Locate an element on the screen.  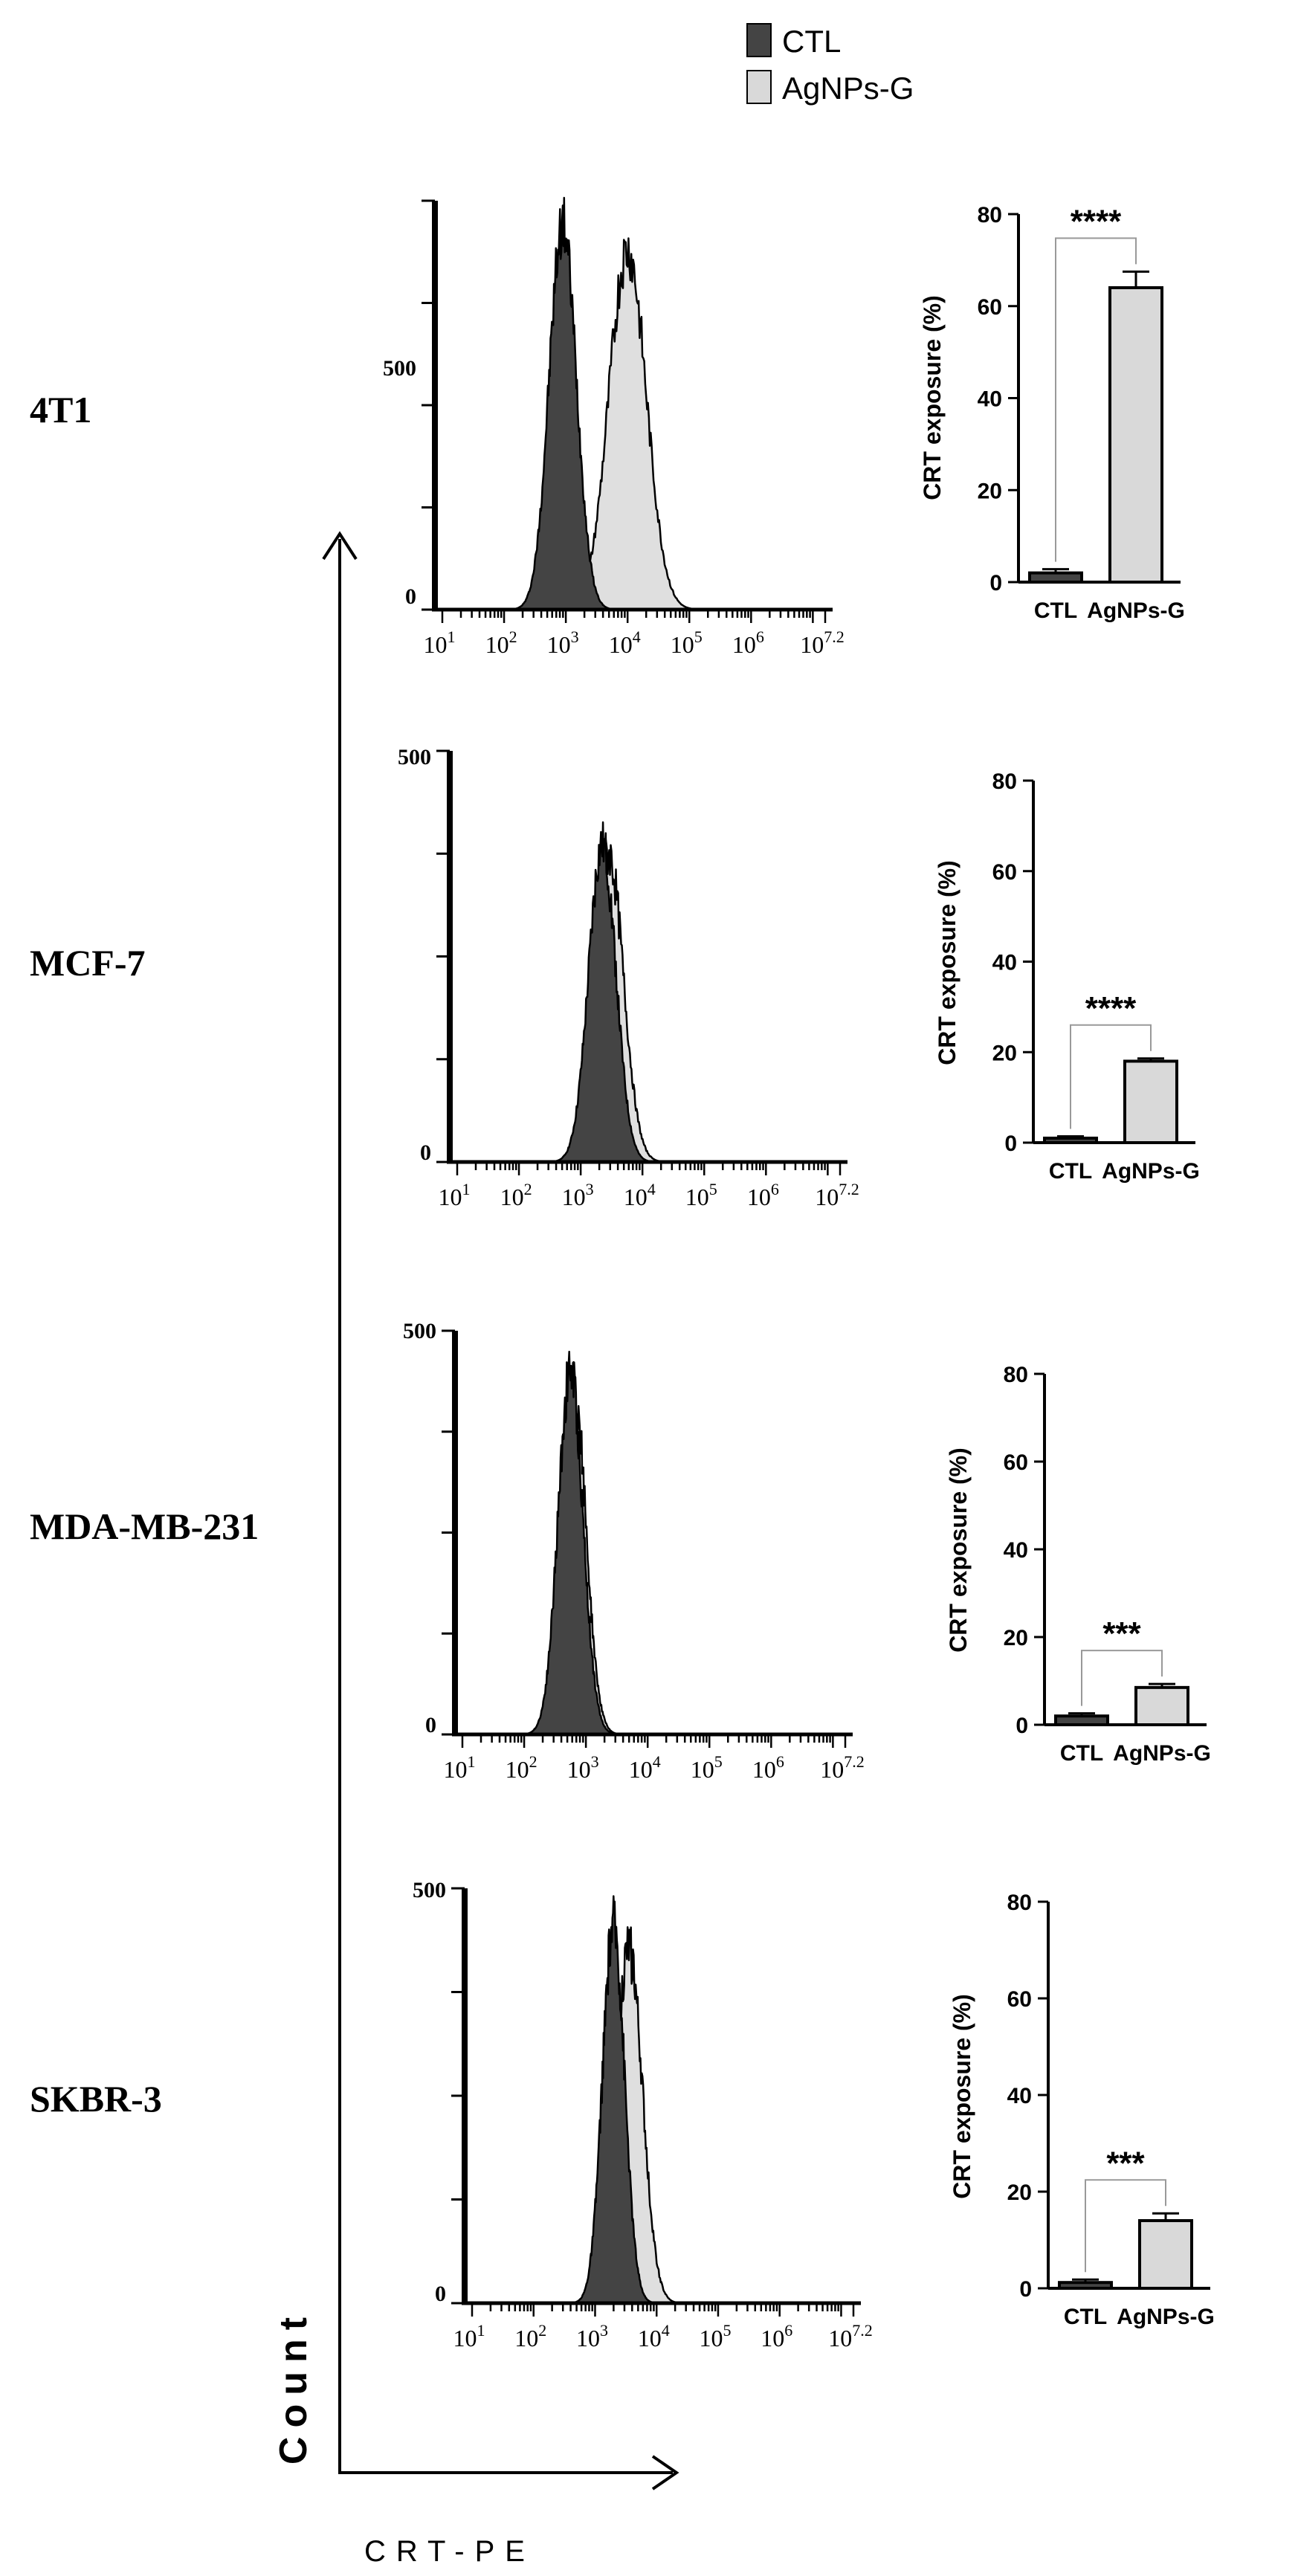
panel-label-4t1: 4T1 is located at coordinates (60, 409).